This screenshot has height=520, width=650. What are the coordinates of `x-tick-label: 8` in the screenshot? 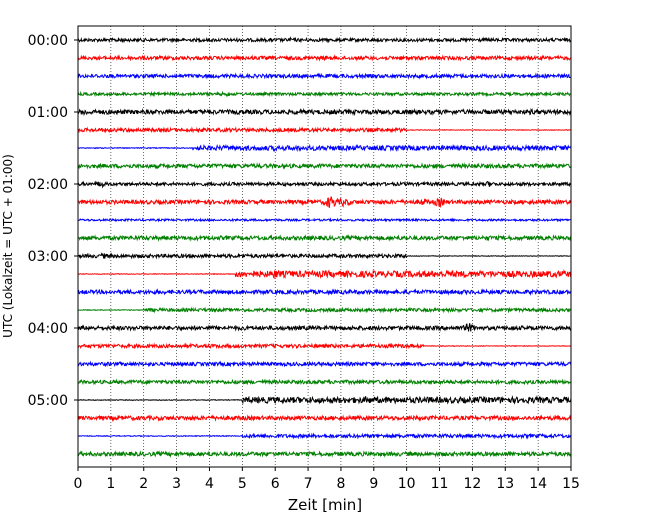 It's located at (340, 484).